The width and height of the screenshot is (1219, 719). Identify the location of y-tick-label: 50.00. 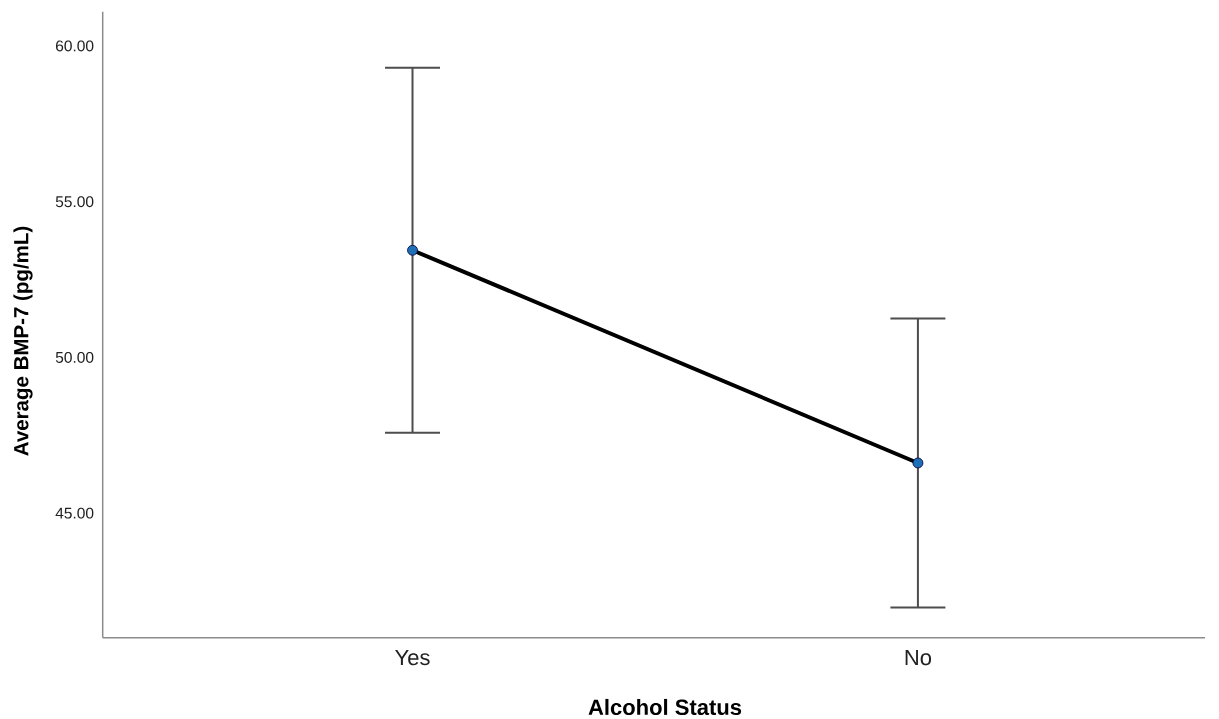
(74, 357).